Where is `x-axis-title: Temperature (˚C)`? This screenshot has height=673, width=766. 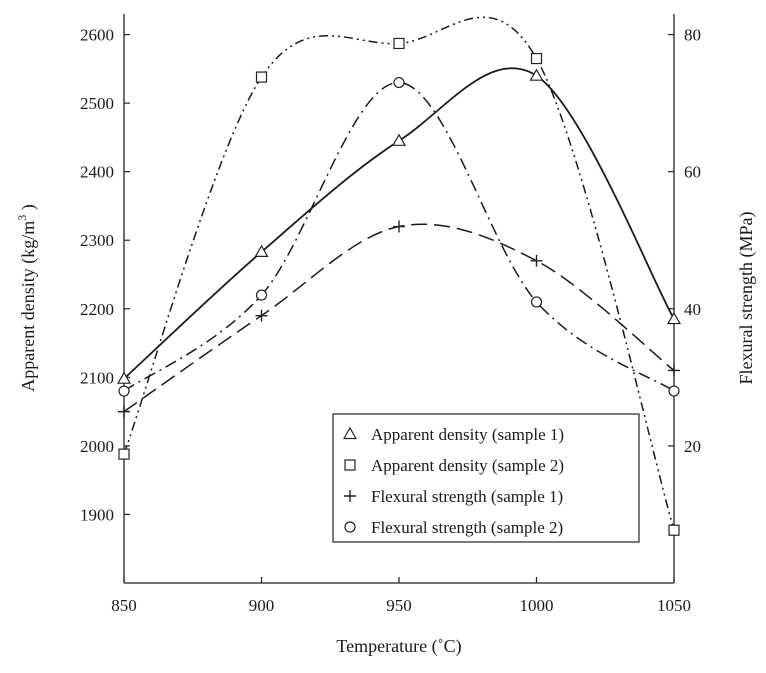
x-axis-title: Temperature (˚C) is located at coordinates (398, 646).